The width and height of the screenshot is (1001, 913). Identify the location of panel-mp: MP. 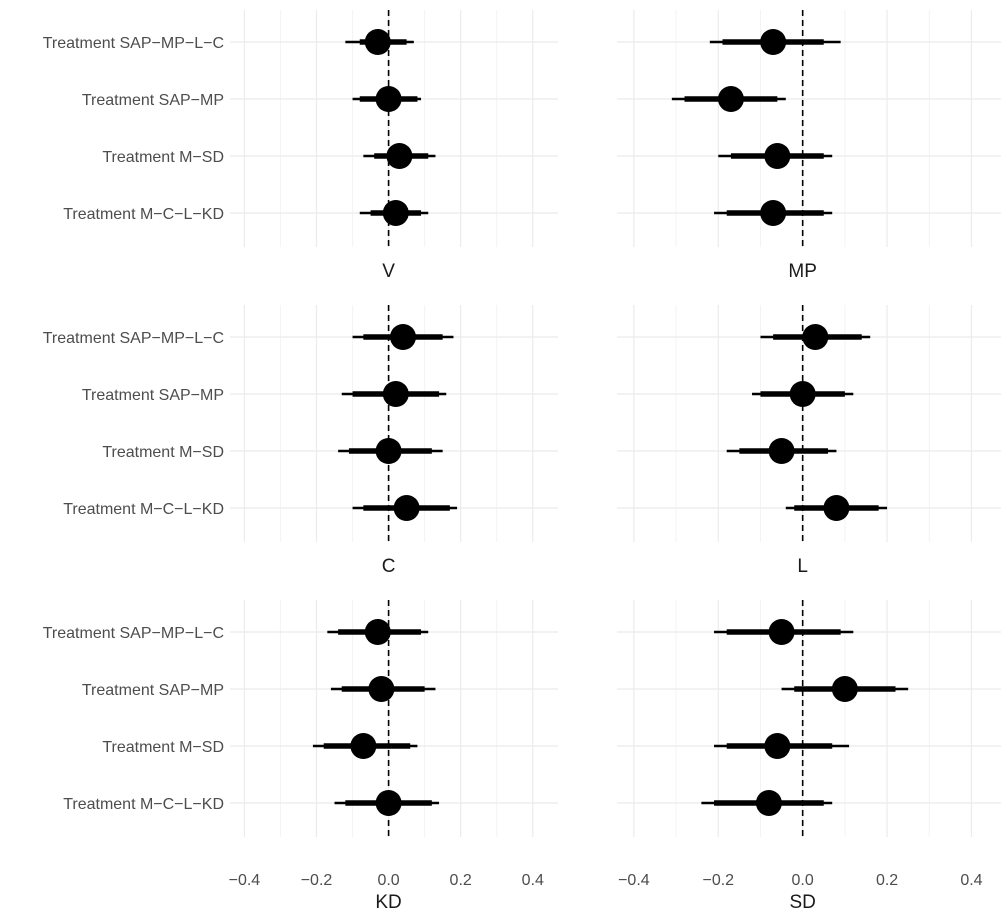
(809, 146).